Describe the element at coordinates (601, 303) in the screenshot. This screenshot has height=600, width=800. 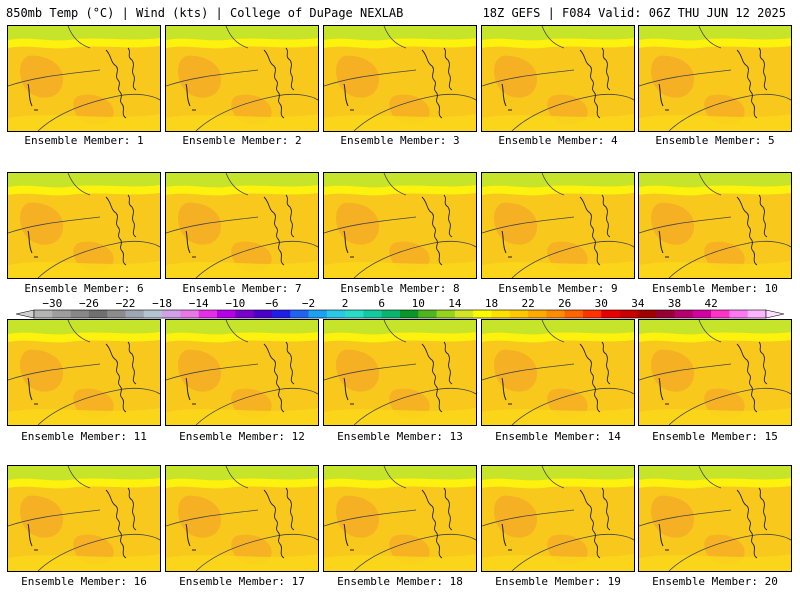
I see `colorbar-tick-label: 30` at that location.